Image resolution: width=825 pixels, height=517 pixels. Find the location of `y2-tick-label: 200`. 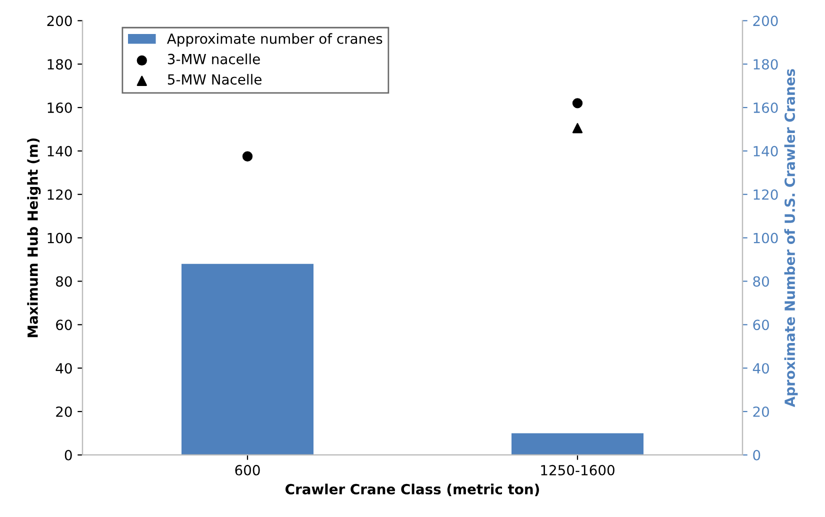

y2-tick-label: 200 is located at coordinates (765, 21).